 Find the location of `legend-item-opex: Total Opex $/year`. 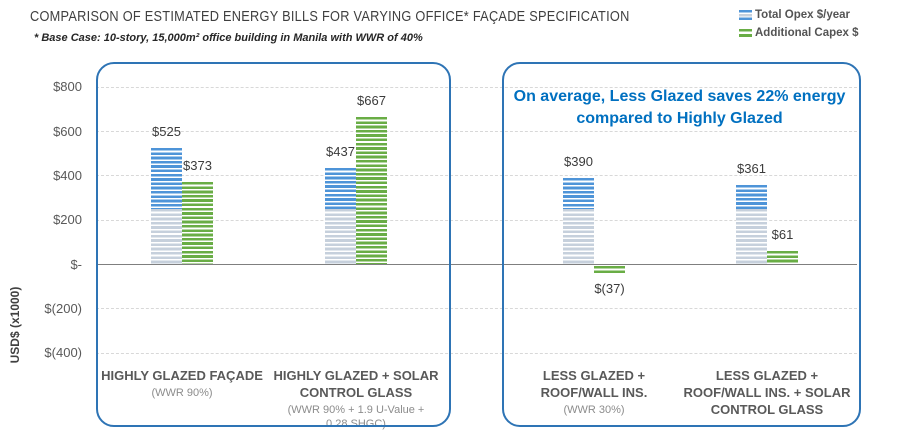

legend-item-opex: Total Opex $/year is located at coordinates (799, 15).